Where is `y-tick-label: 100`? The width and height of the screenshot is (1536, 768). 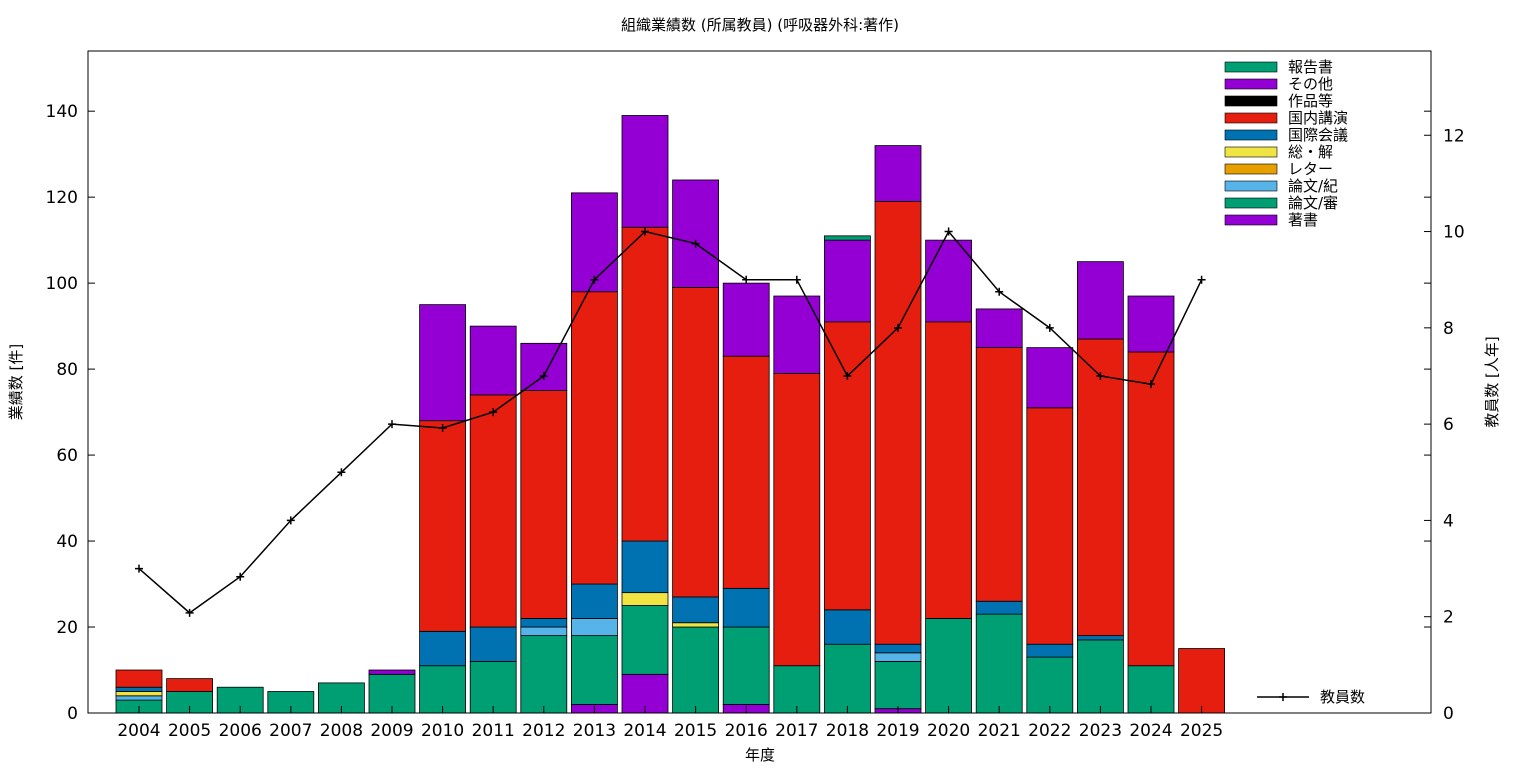
y-tick-label: 100 is located at coordinates (62, 284).